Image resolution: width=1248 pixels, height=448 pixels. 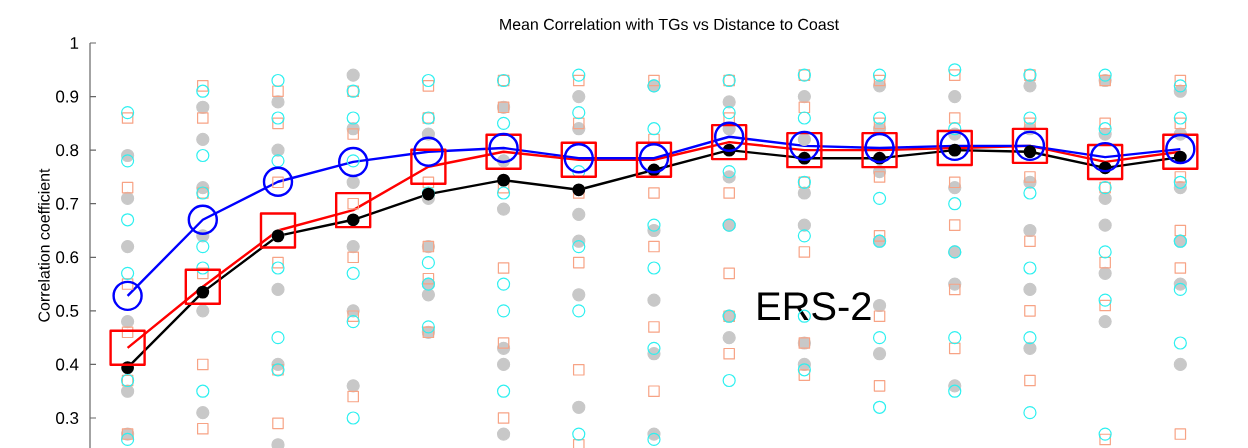 What do you see at coordinates (669, 24) in the screenshot?
I see `chart-title: Mean Correlation with TGs vs Distance to Coast` at bounding box center [669, 24].